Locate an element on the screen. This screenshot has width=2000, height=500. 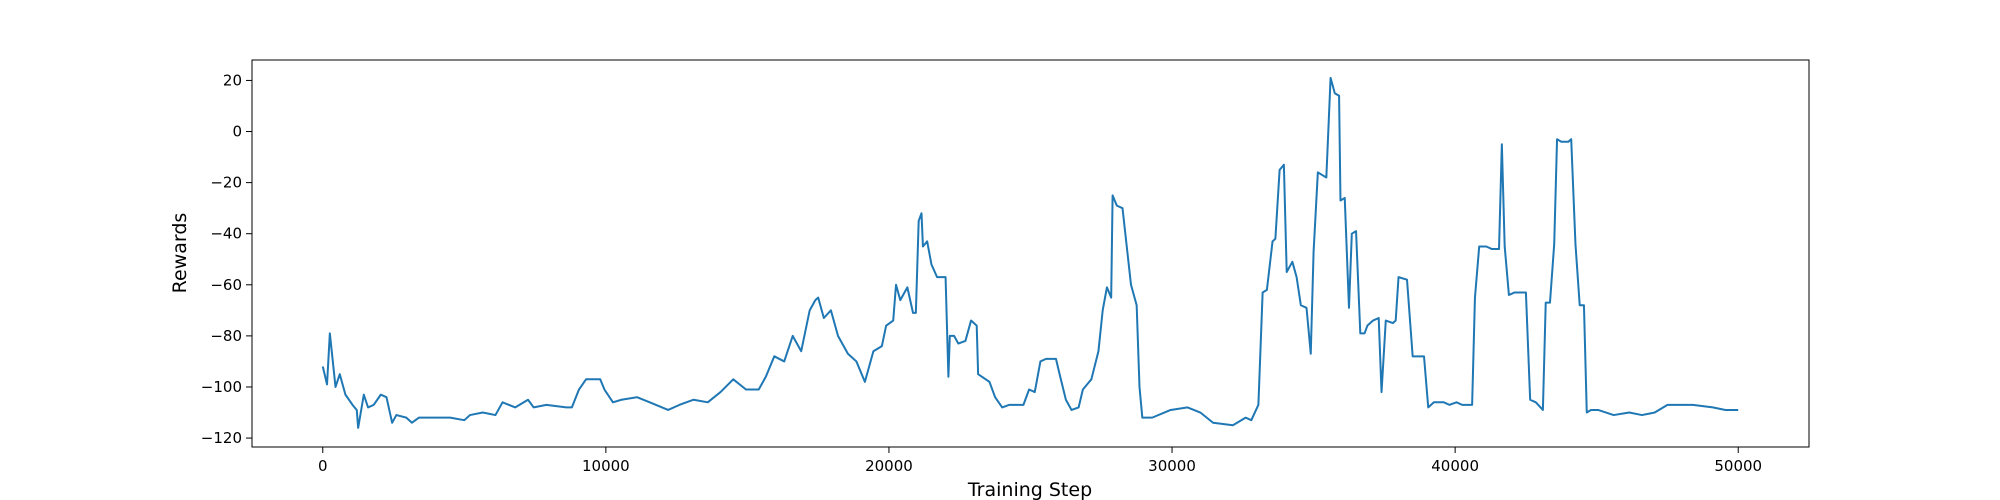
y-tick-label: −20 is located at coordinates (226, 183).